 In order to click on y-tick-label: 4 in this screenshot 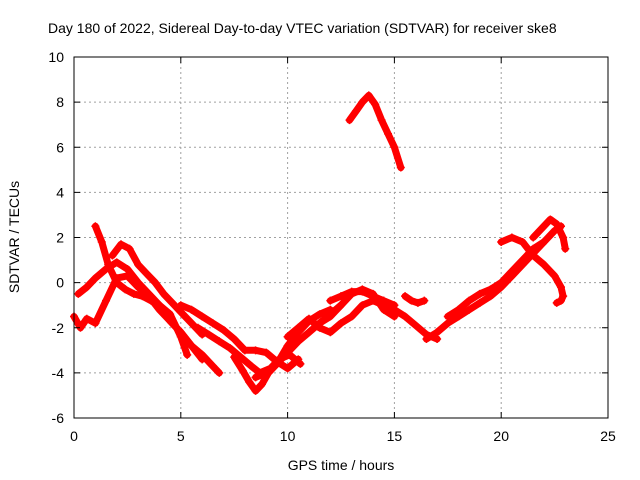, I will do `click(60, 192)`.